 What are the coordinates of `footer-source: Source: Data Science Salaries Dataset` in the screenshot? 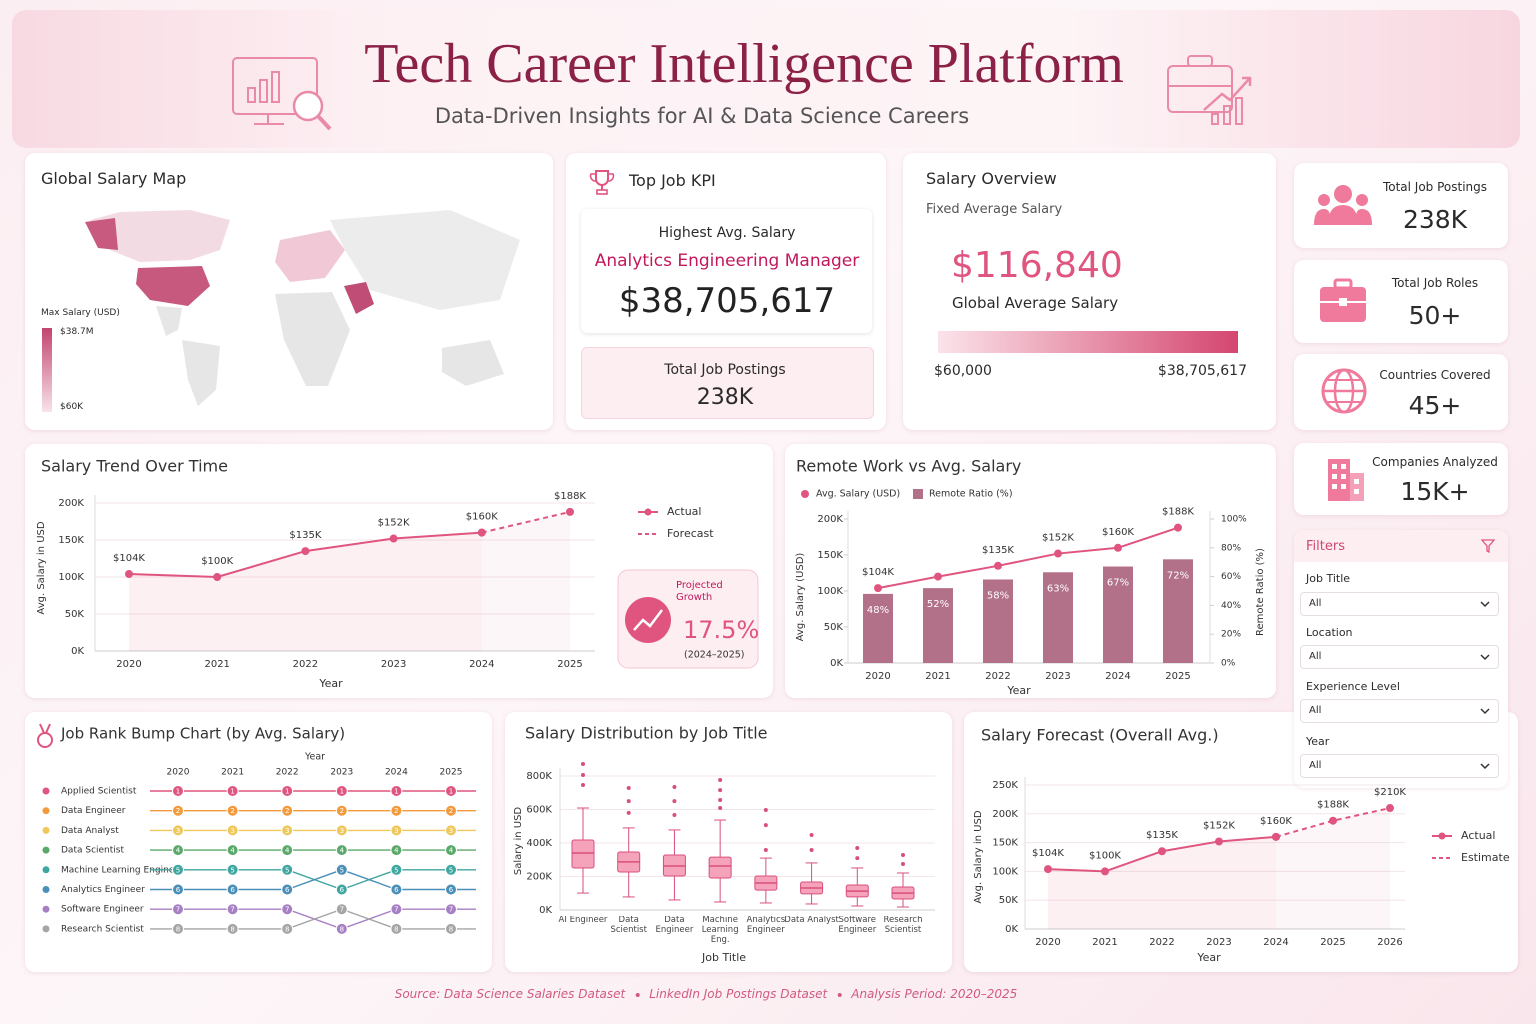 It's located at (510, 994).